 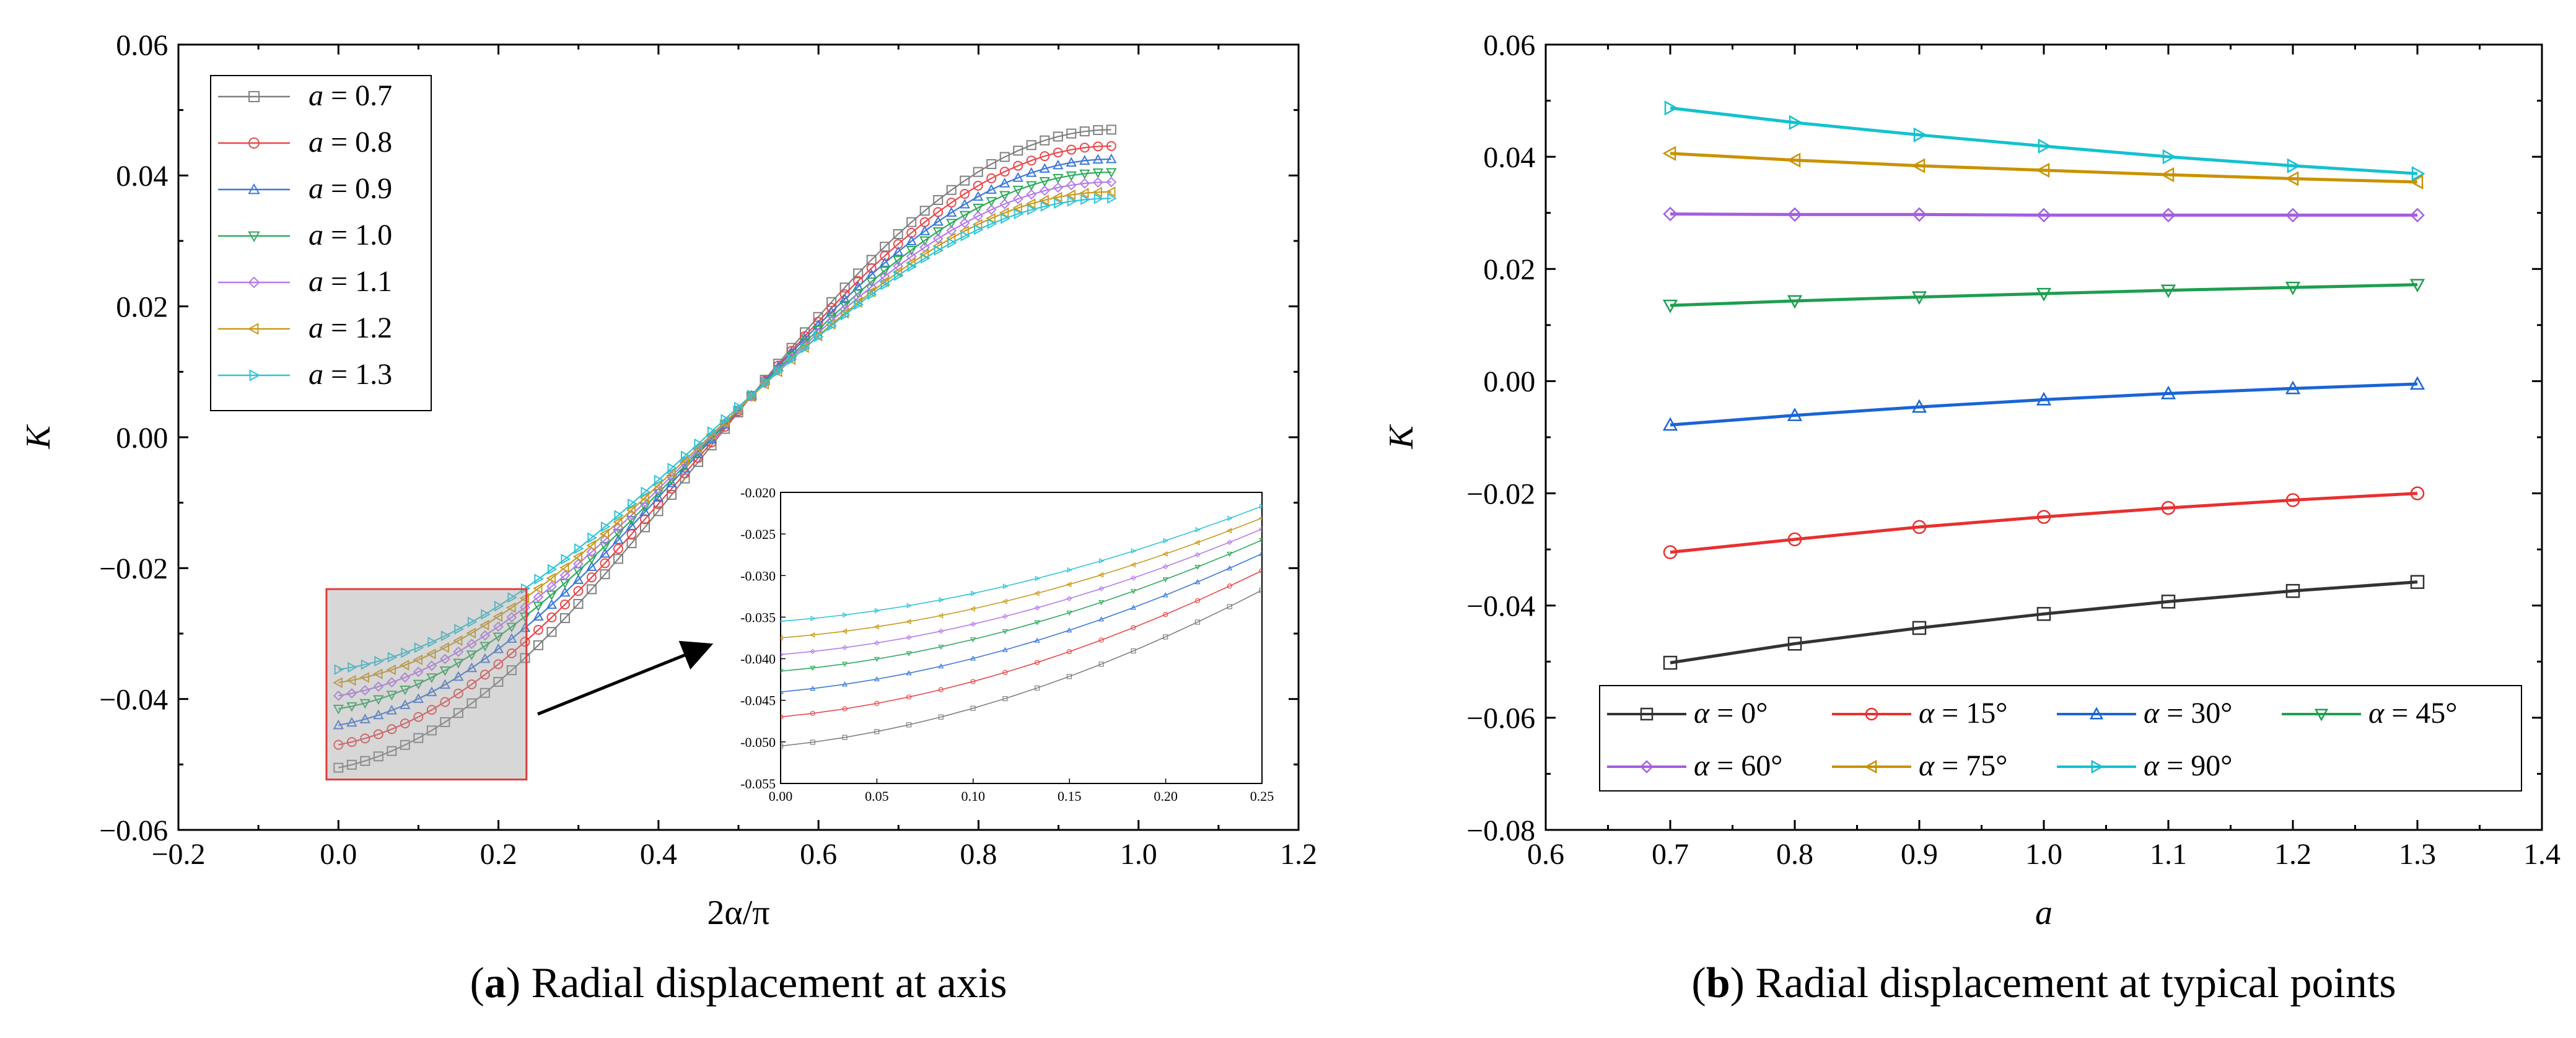 I want to click on legend-entry-30°: α = 30°, so click(x=2144, y=713).